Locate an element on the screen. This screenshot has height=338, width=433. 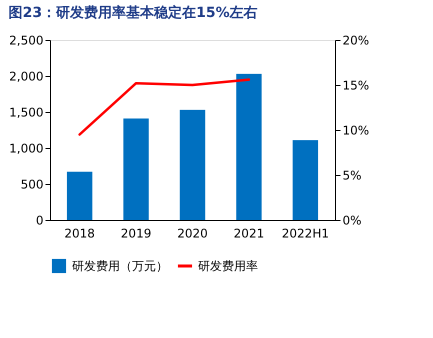
y-tick-label: 0 is located at coordinates (40, 221).